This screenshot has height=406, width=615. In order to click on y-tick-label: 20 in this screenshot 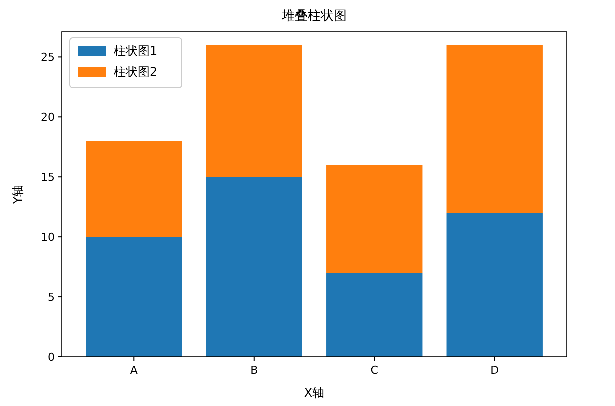, I will do `click(48, 117)`.